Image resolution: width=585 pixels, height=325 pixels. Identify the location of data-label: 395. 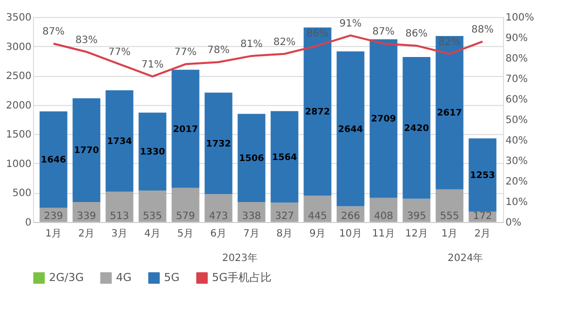
(416, 216).